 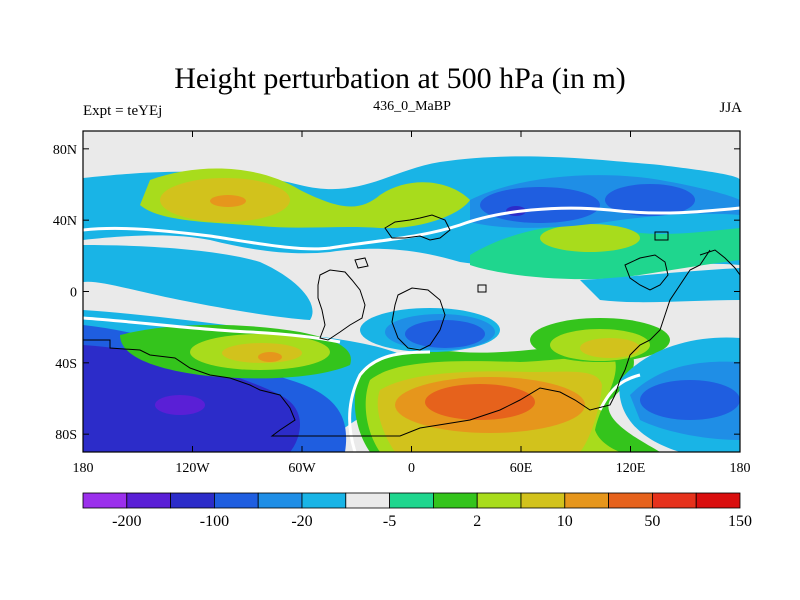 I want to click on anomaly-sh-epac-core, so click(x=690, y=400).